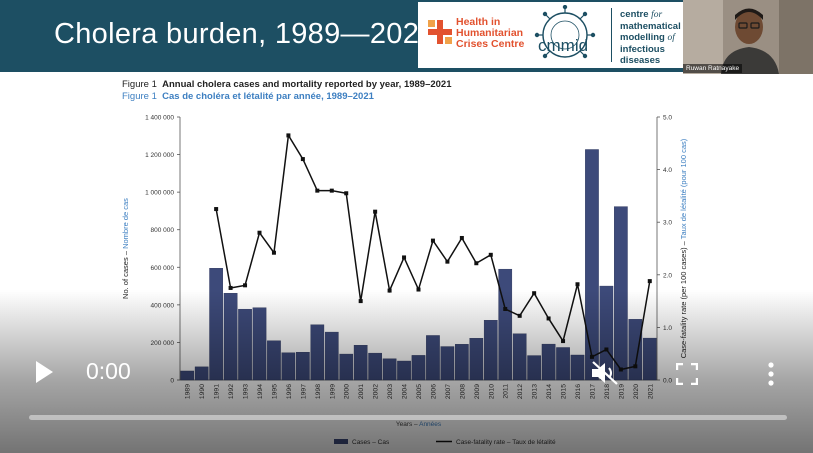  Describe the element at coordinates (159, 155) in the screenshot. I see `left-tick-label: 1 200 000` at that location.